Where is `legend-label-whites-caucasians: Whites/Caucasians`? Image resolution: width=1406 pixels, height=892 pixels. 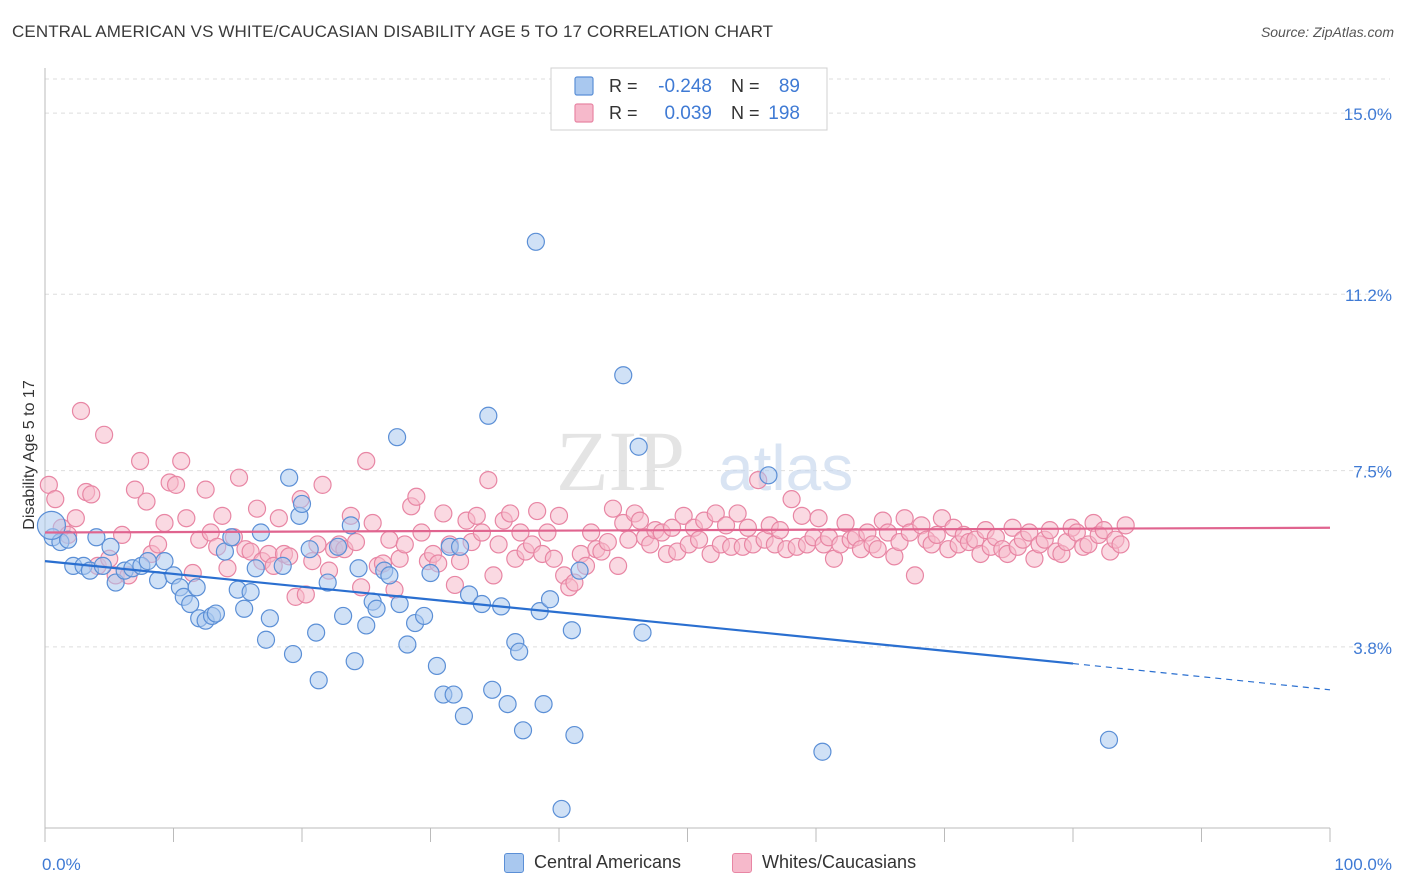 legend-label-whites-caucasians: Whites/Caucasians is located at coordinates (839, 862).